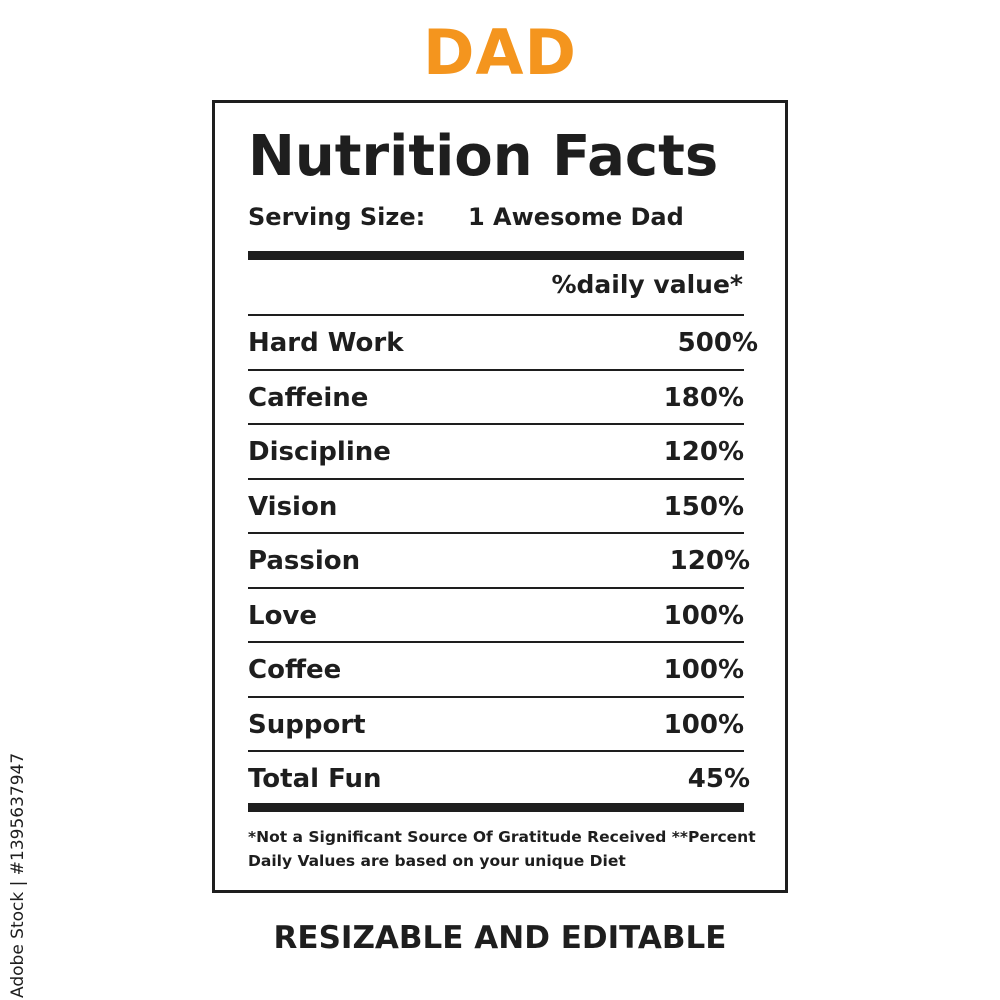 This screenshot has height=1000, width=1000. I want to click on nutrient-value: 500%, so click(717, 343).